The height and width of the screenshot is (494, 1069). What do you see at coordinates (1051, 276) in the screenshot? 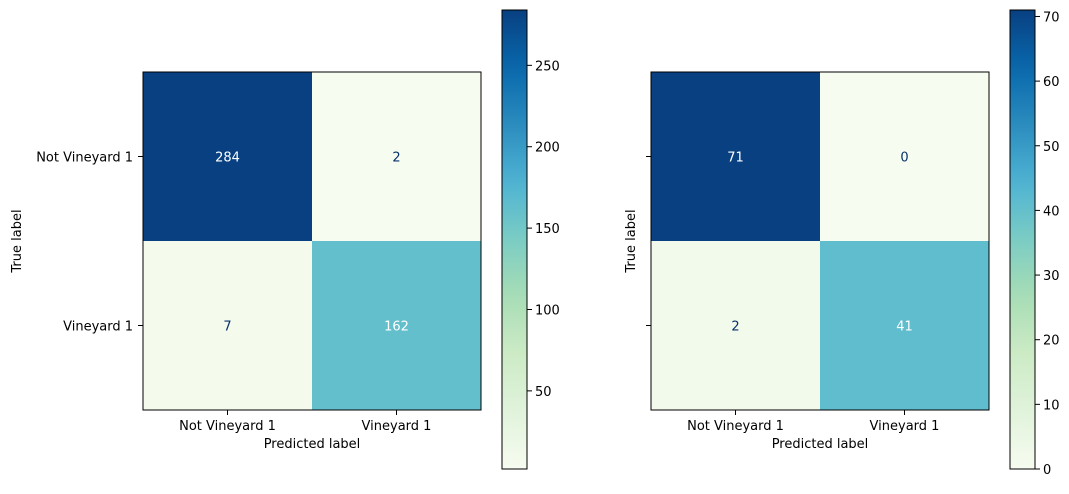
I see `colorbar-tick-label: 30` at bounding box center [1051, 276].